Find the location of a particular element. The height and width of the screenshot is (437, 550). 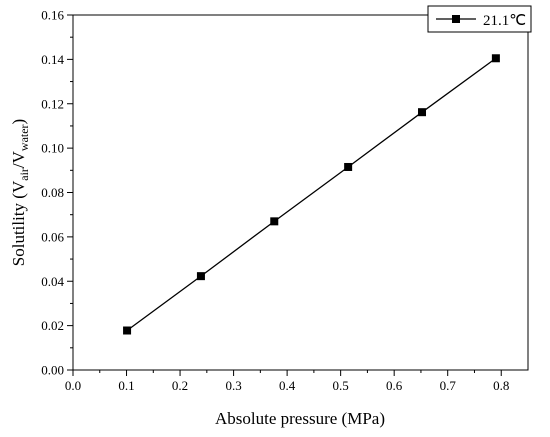

y-tick-label: 0.00 is located at coordinates (52, 370).